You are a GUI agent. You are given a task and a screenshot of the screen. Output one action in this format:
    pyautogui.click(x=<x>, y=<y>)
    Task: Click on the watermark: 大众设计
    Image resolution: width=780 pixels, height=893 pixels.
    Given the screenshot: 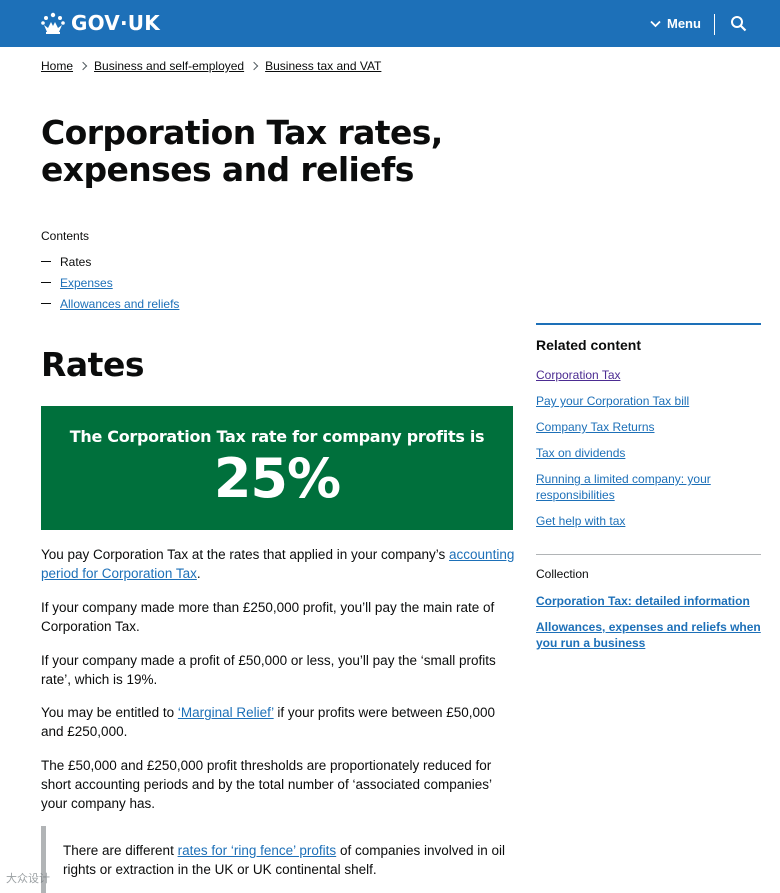 What is the action you would take?
    pyautogui.click(x=28, y=879)
    